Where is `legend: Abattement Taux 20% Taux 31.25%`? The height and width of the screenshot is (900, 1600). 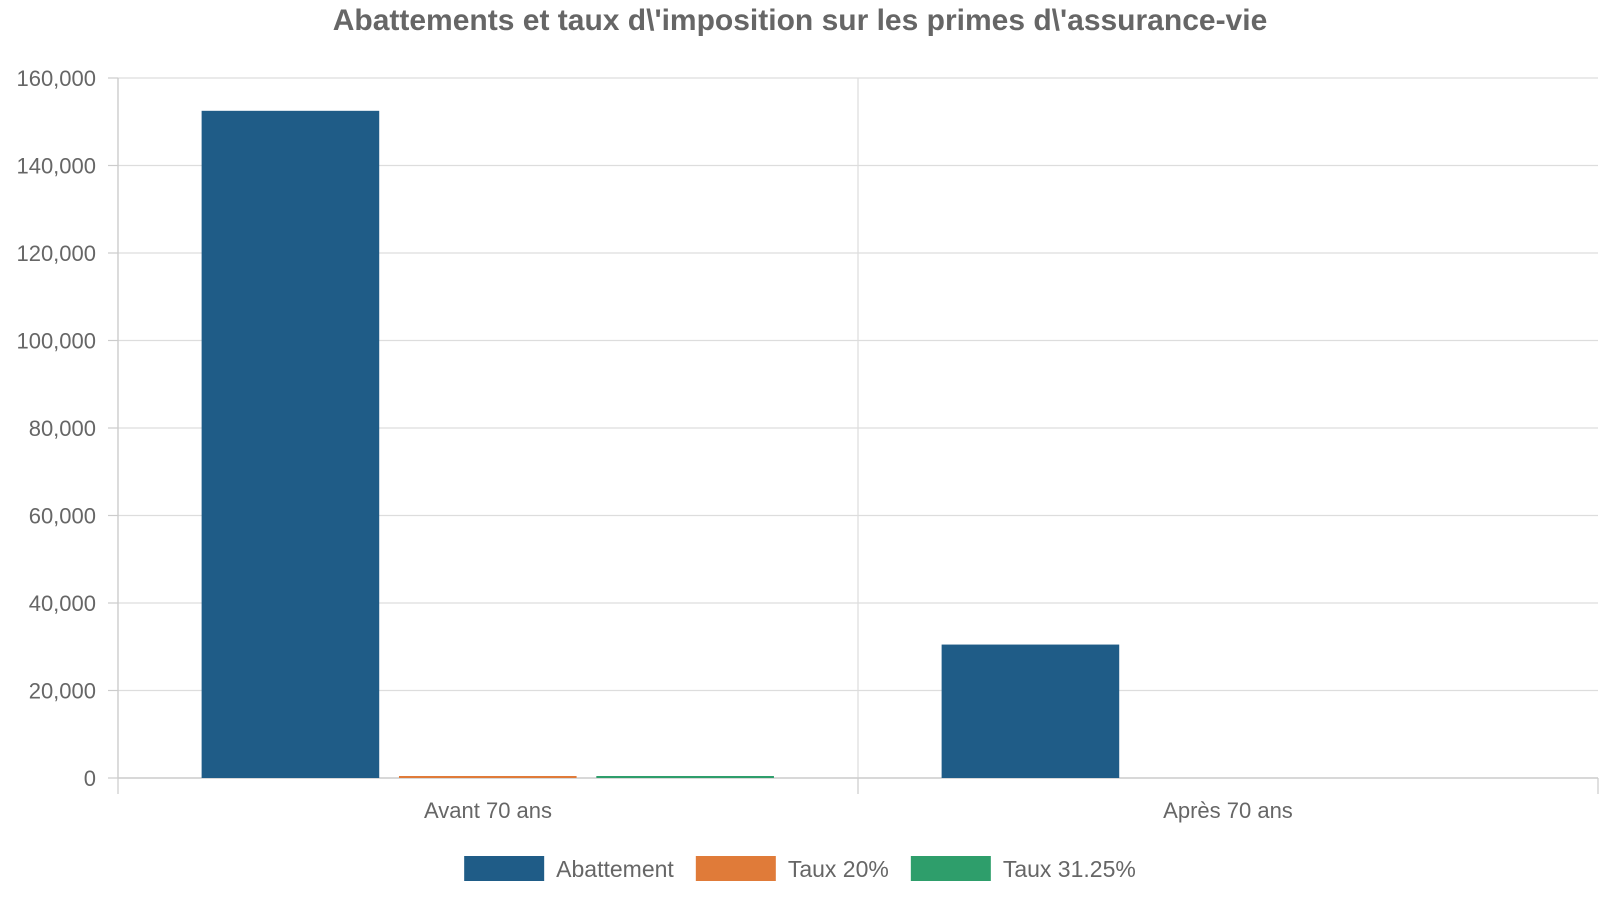 legend: Abattement Taux 20% Taux 31.25% is located at coordinates (800, 869).